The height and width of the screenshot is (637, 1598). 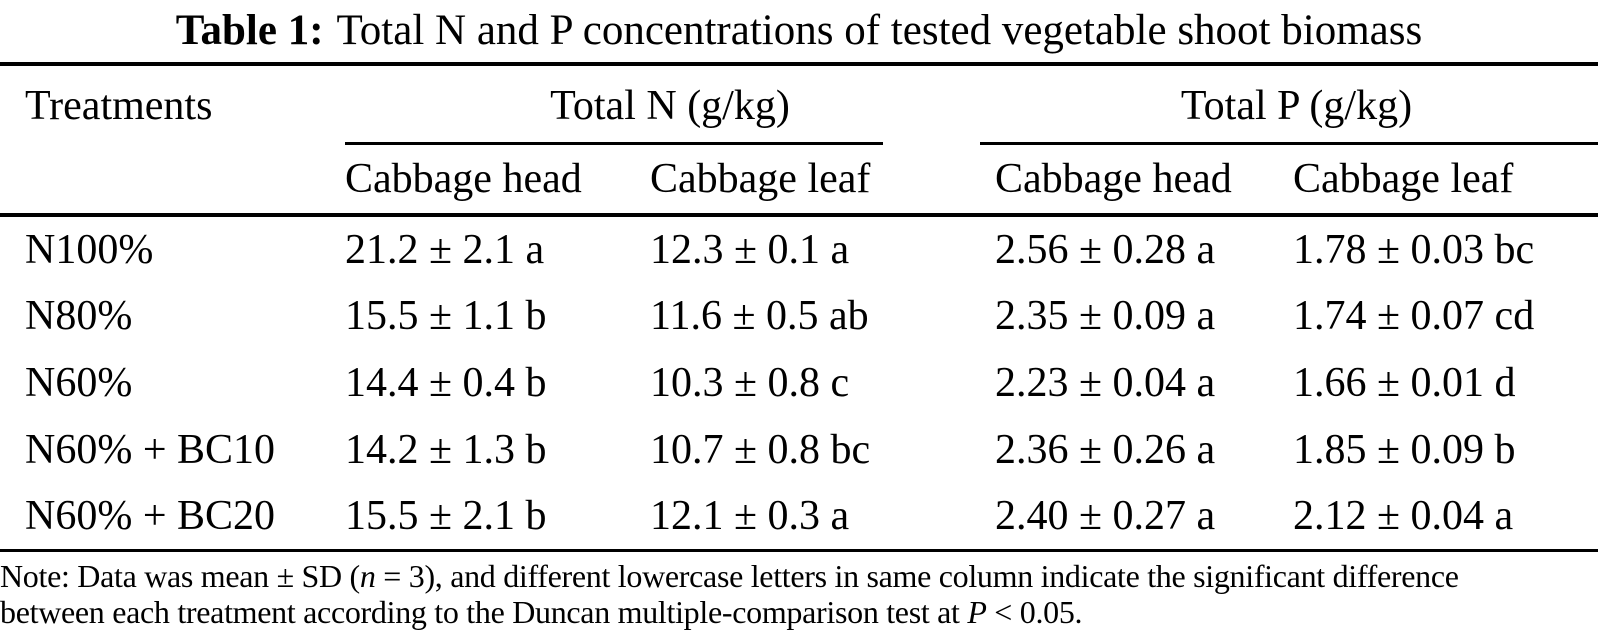 What do you see at coordinates (150, 515) in the screenshot?
I see `treatment-cell: N60% + BC20` at bounding box center [150, 515].